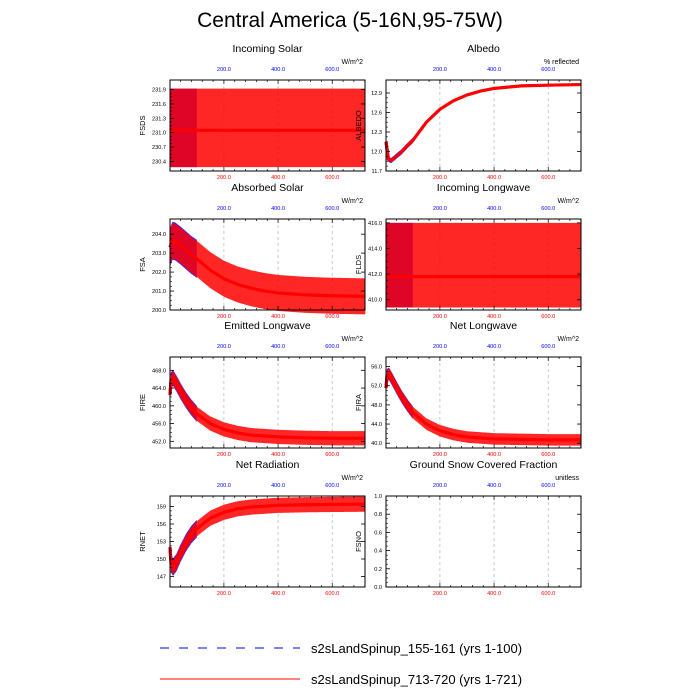 Image resolution: width=700 pixels, height=700 pixels. I want to click on y-tick-label: 460.0, so click(159, 407).